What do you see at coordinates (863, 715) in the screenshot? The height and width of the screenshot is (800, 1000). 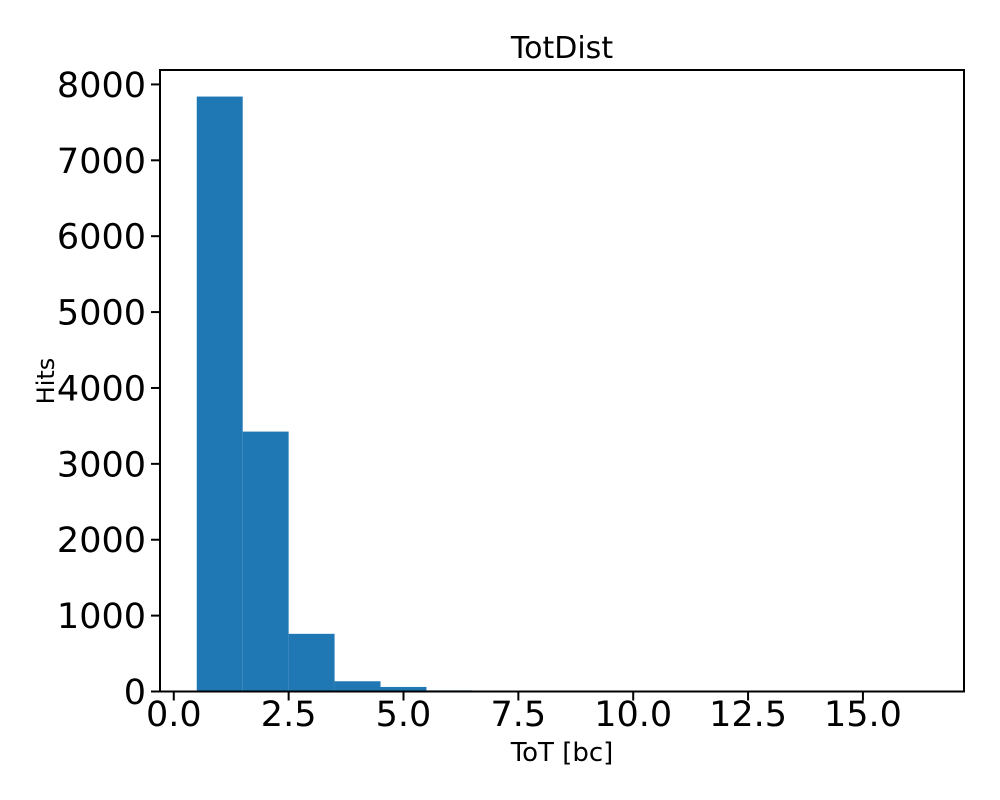 I see `x-tick-label: 15.0` at bounding box center [863, 715].